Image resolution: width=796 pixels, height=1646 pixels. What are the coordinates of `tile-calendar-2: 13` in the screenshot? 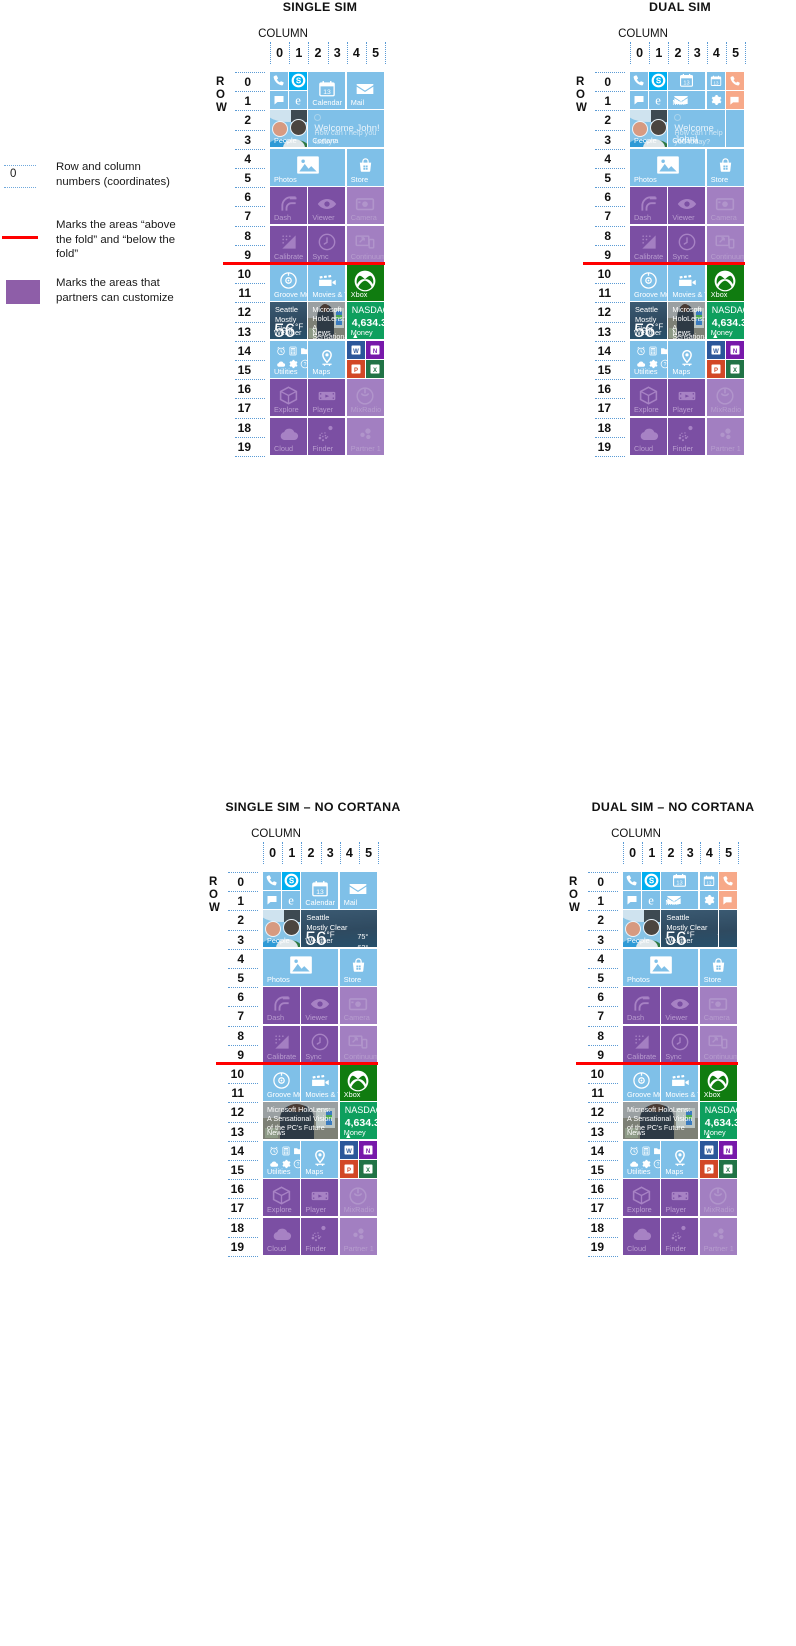 It's located at (715, 81).